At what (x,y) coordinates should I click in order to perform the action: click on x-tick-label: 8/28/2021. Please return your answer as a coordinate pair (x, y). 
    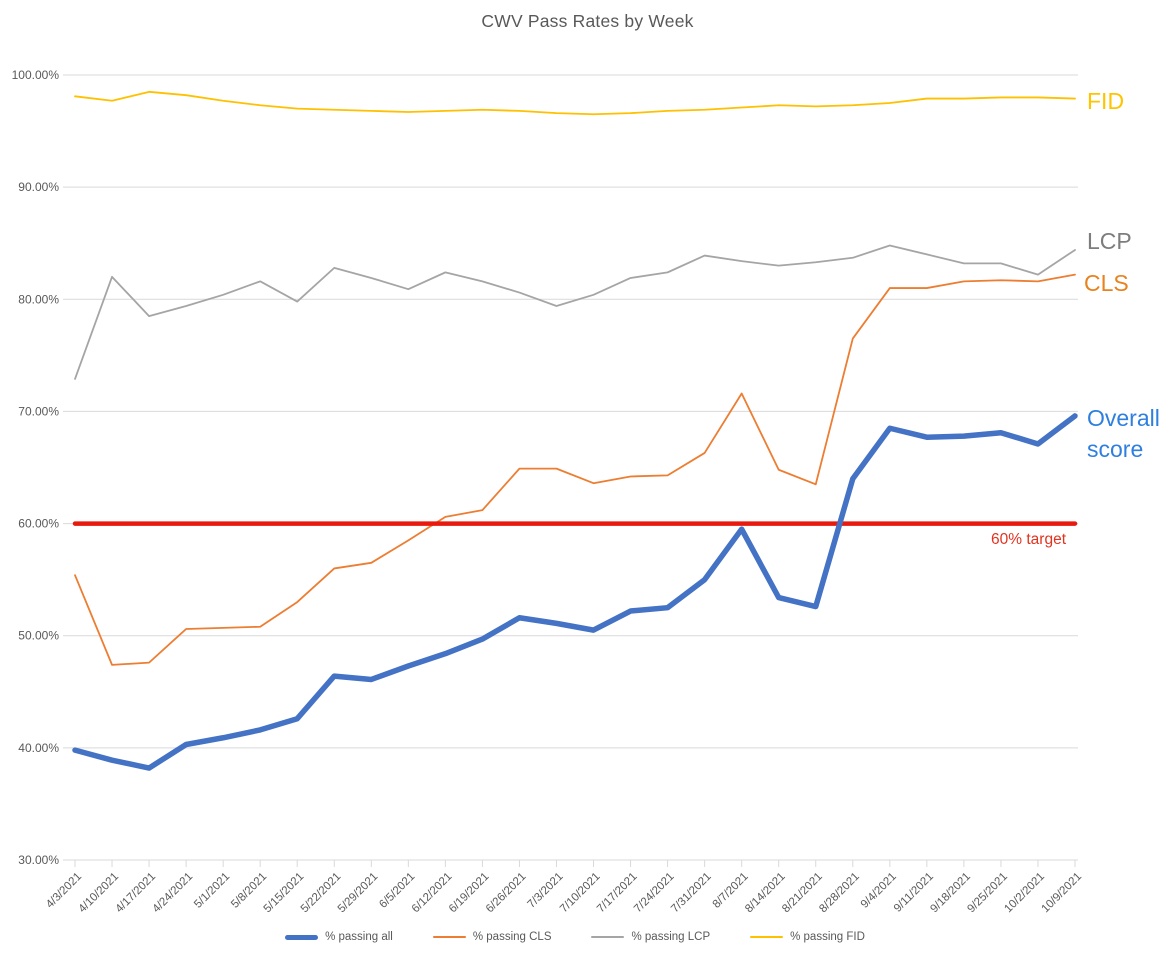
    Looking at the image, I should click on (839, 893).